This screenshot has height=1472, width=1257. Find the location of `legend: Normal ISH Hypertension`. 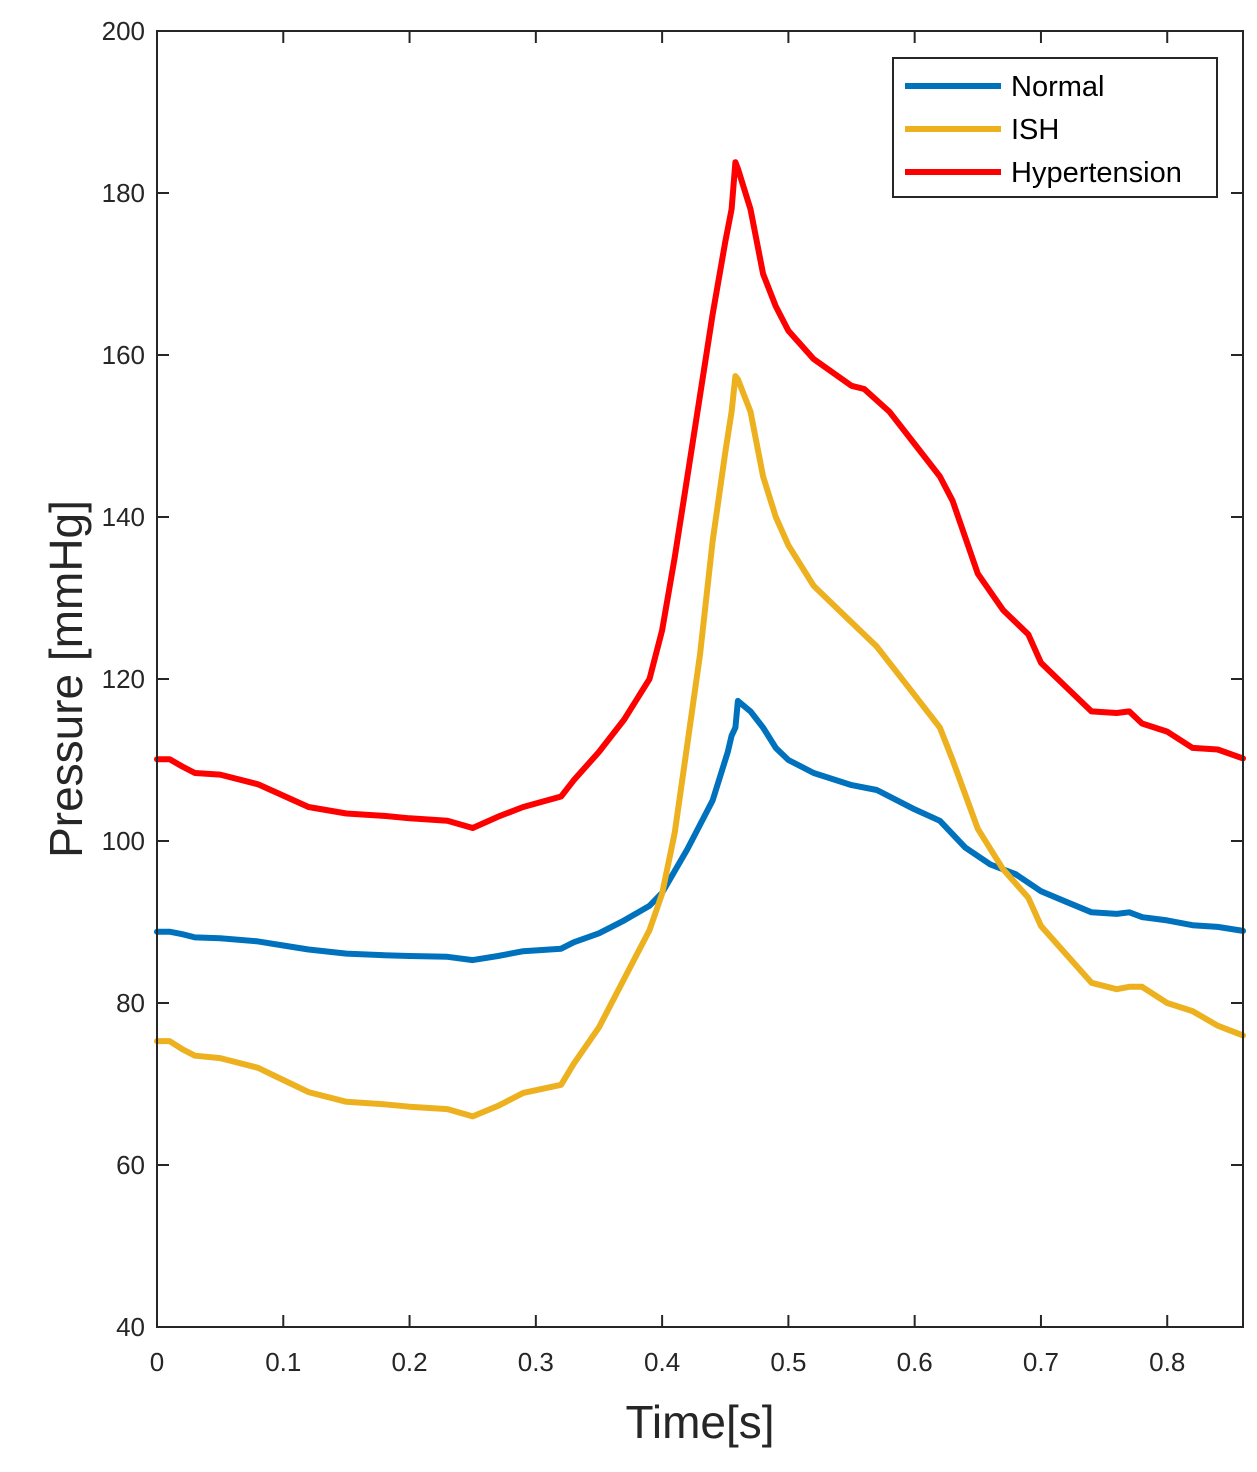

legend: Normal ISH Hypertension is located at coordinates (1055, 127).